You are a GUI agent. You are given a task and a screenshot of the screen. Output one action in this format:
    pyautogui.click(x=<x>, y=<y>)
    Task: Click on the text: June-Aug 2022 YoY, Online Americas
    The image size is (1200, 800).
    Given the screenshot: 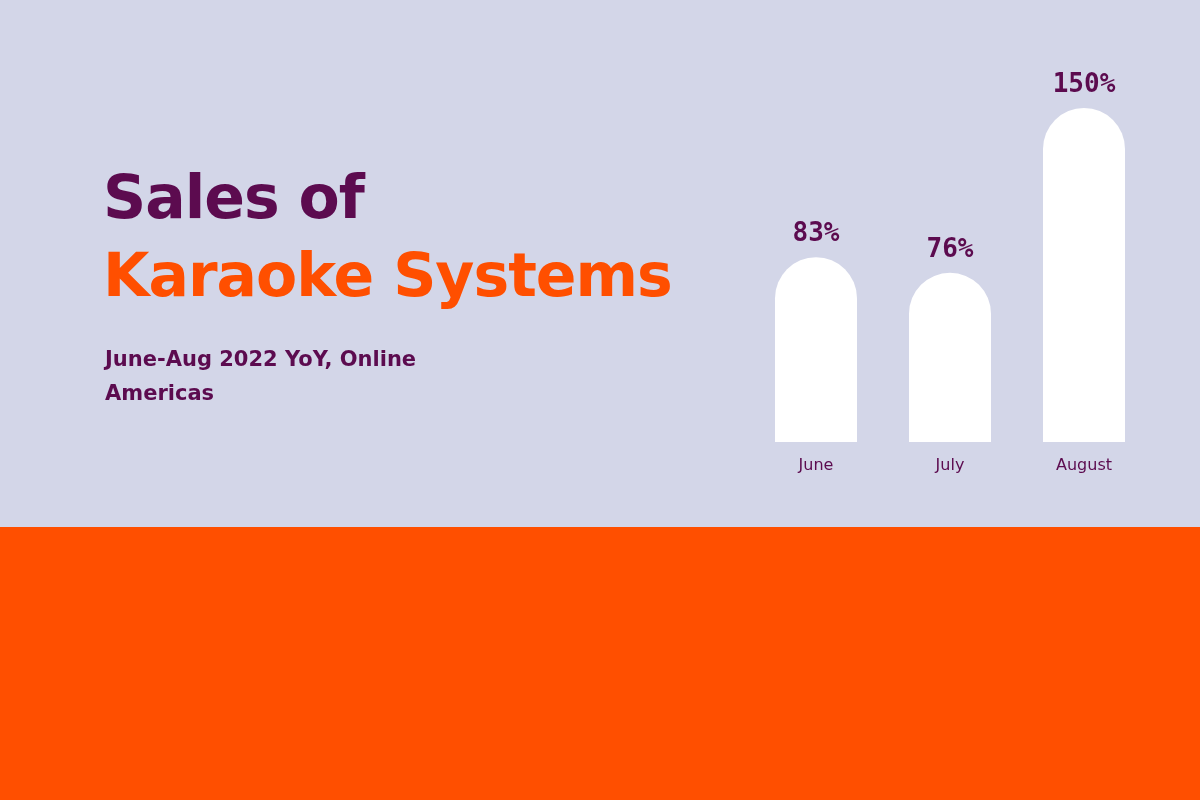 What is the action you would take?
    pyautogui.click(x=261, y=376)
    